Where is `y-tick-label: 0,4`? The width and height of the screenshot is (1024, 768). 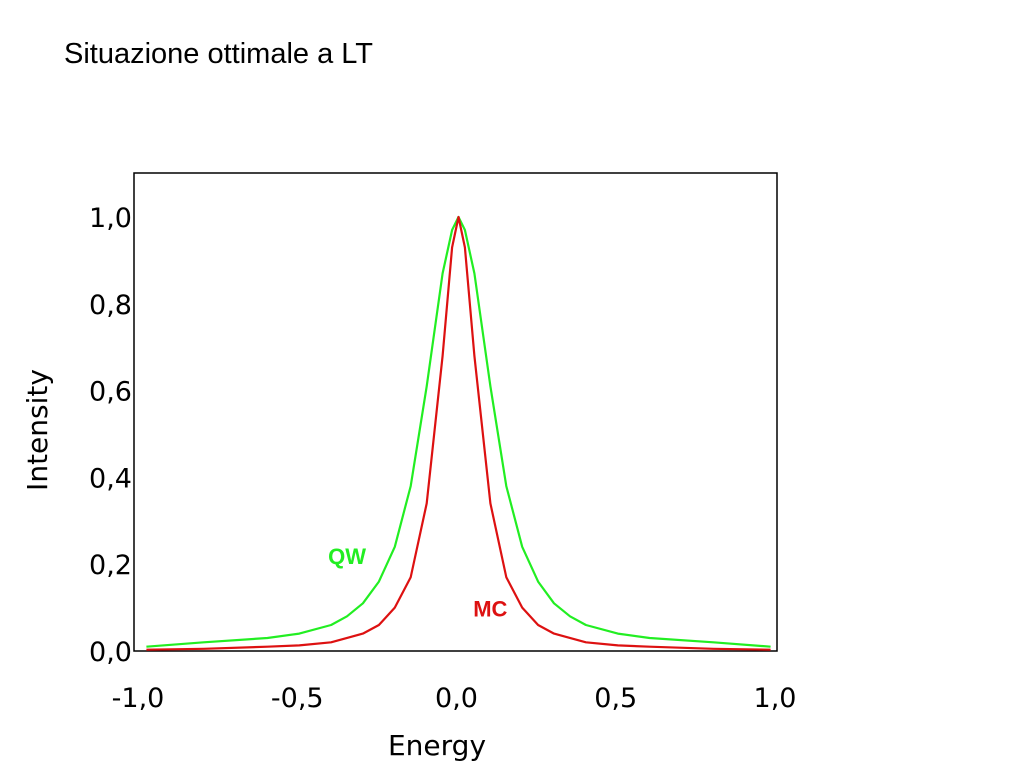 y-tick-label: 0,4 is located at coordinates (110, 478).